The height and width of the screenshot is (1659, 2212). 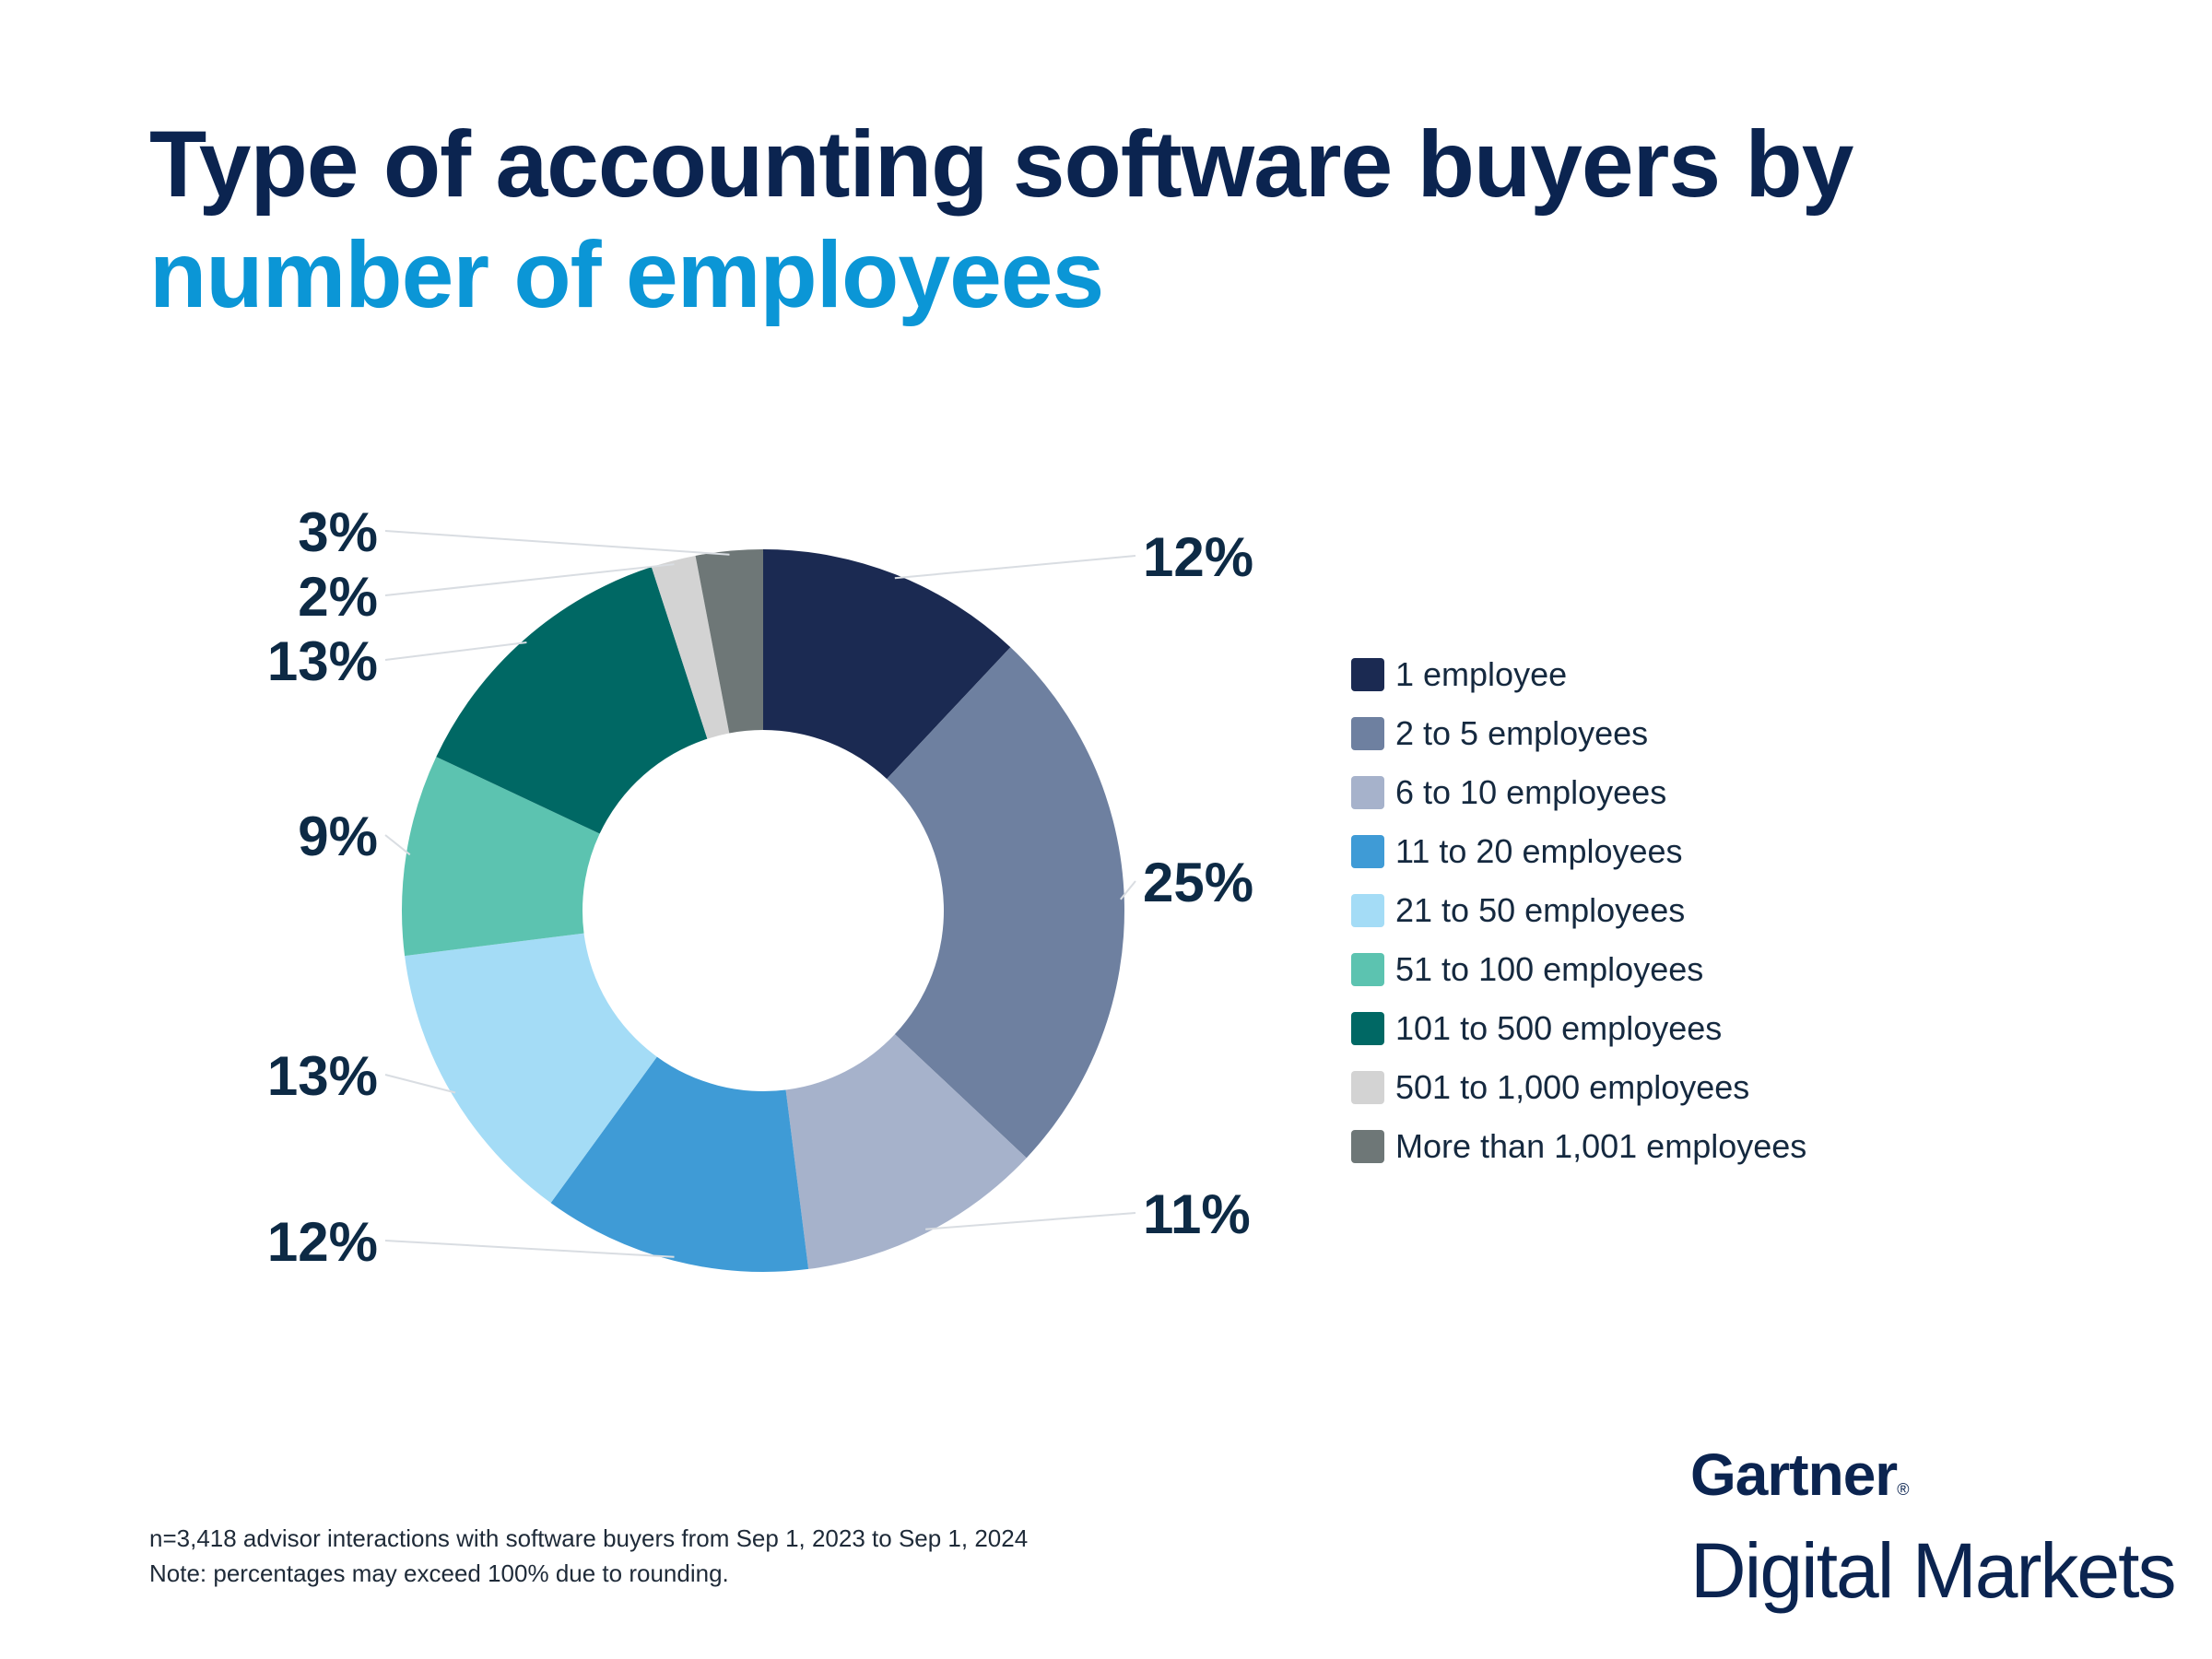 What do you see at coordinates (1531, 792) in the screenshot?
I see `legend-label: 6 to 10 employees` at bounding box center [1531, 792].